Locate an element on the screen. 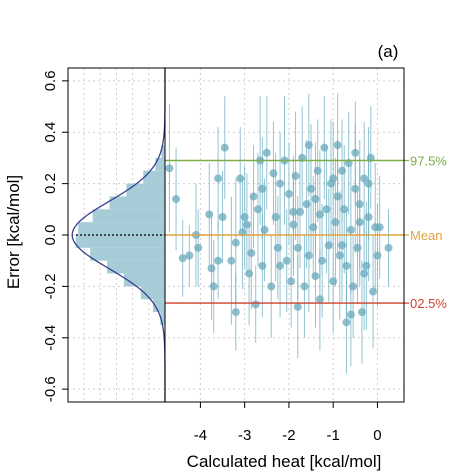 Image resolution: width=471 pixels, height=471 pixels. reference-label-0: 97.5% is located at coordinates (428, 160).